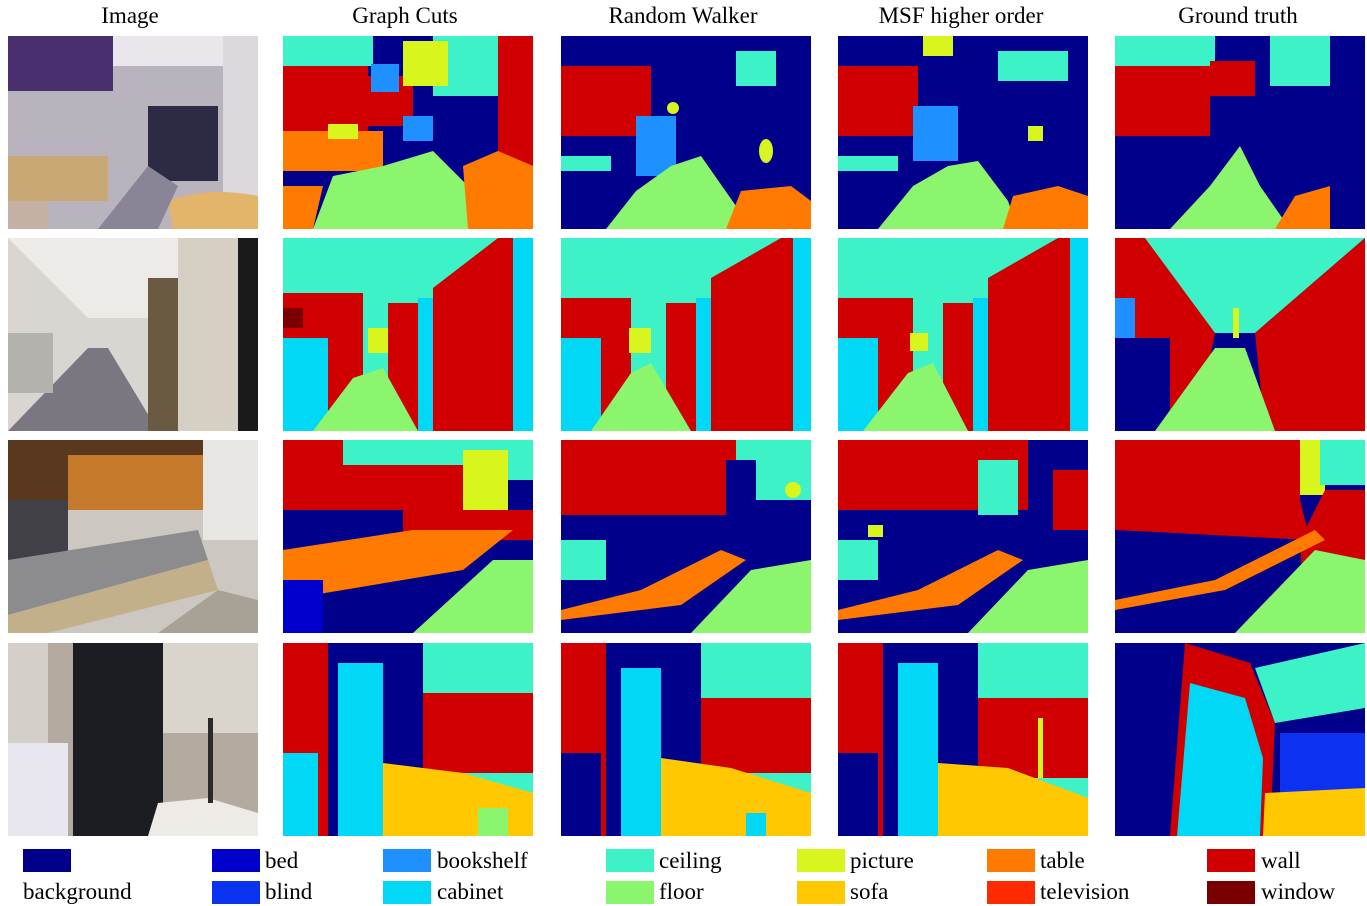 The height and width of the screenshot is (906, 1367). Describe the element at coordinates (1011, 860) in the screenshot. I see `legend-swatch-table` at that location.